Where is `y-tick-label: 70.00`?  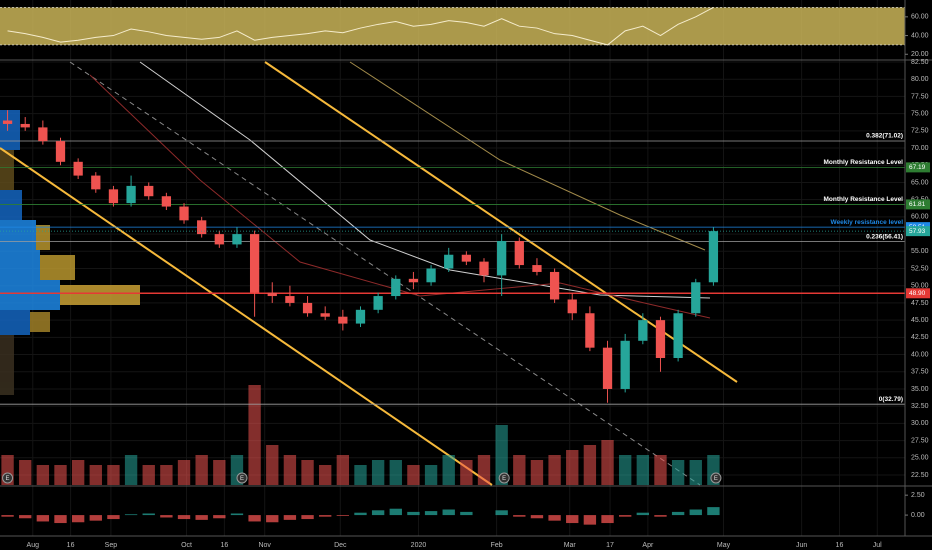
y-tick-label: 70.00 is located at coordinates (920, 148).